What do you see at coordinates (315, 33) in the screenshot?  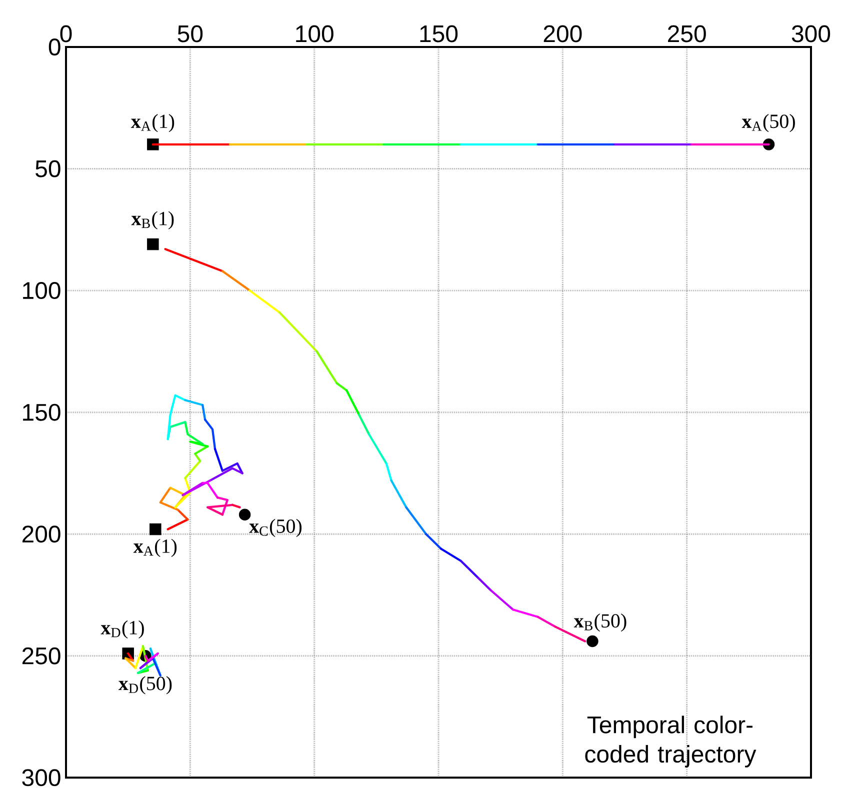 I see `x-tick-label: 100` at bounding box center [315, 33].